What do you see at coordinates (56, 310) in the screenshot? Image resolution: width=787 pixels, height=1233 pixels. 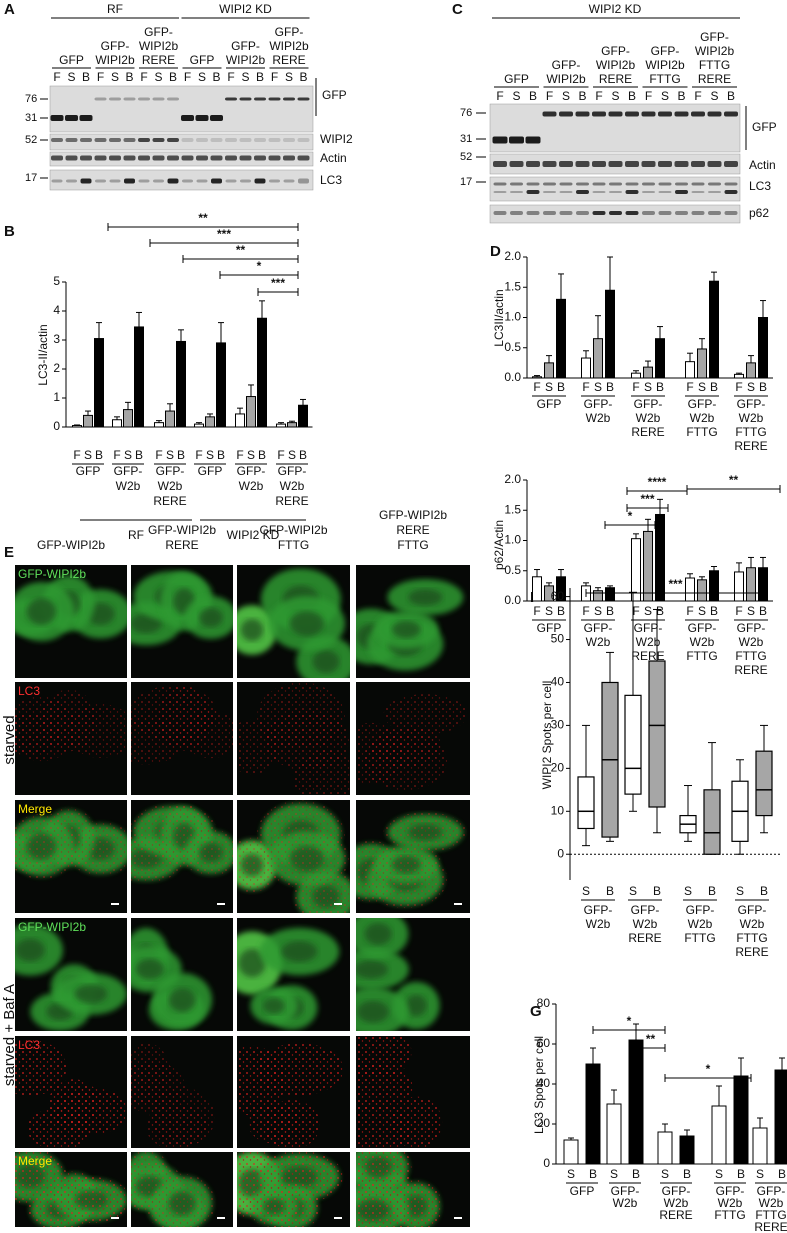 I see `y-tick-label: 4` at bounding box center [56, 310].